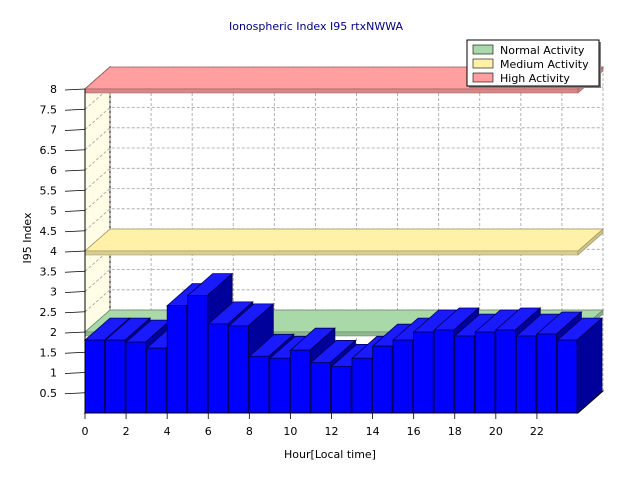 Image resolution: width=640 pixels, height=480 pixels. Describe the element at coordinates (290, 431) in the screenshot. I see `x-tick-label: 10` at that location.